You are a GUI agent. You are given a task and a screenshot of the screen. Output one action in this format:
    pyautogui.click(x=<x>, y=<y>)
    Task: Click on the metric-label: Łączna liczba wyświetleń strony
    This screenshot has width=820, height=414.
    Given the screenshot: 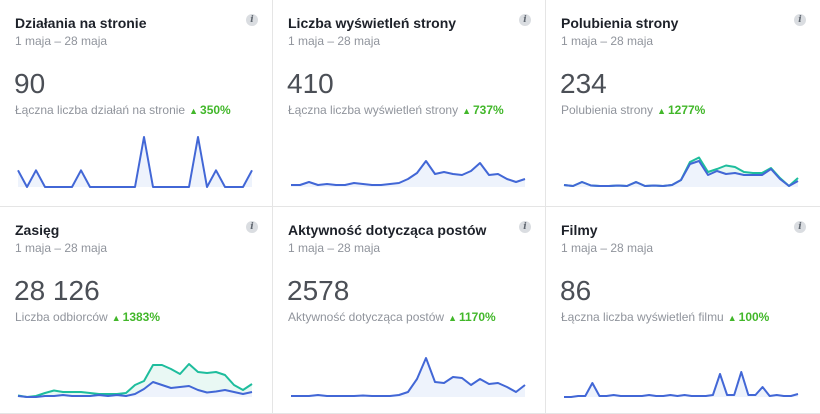 What is the action you would take?
    pyautogui.click(x=373, y=110)
    